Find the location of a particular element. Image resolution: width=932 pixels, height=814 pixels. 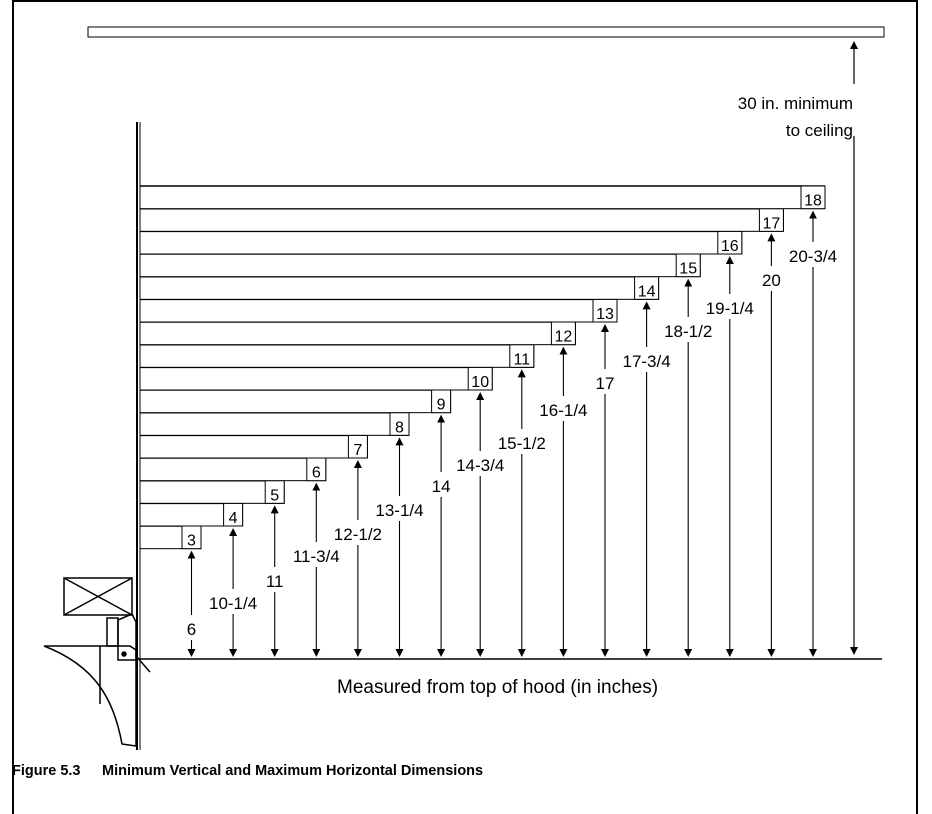

vertical-dimension-label: 14-3/4 is located at coordinates (480, 465).